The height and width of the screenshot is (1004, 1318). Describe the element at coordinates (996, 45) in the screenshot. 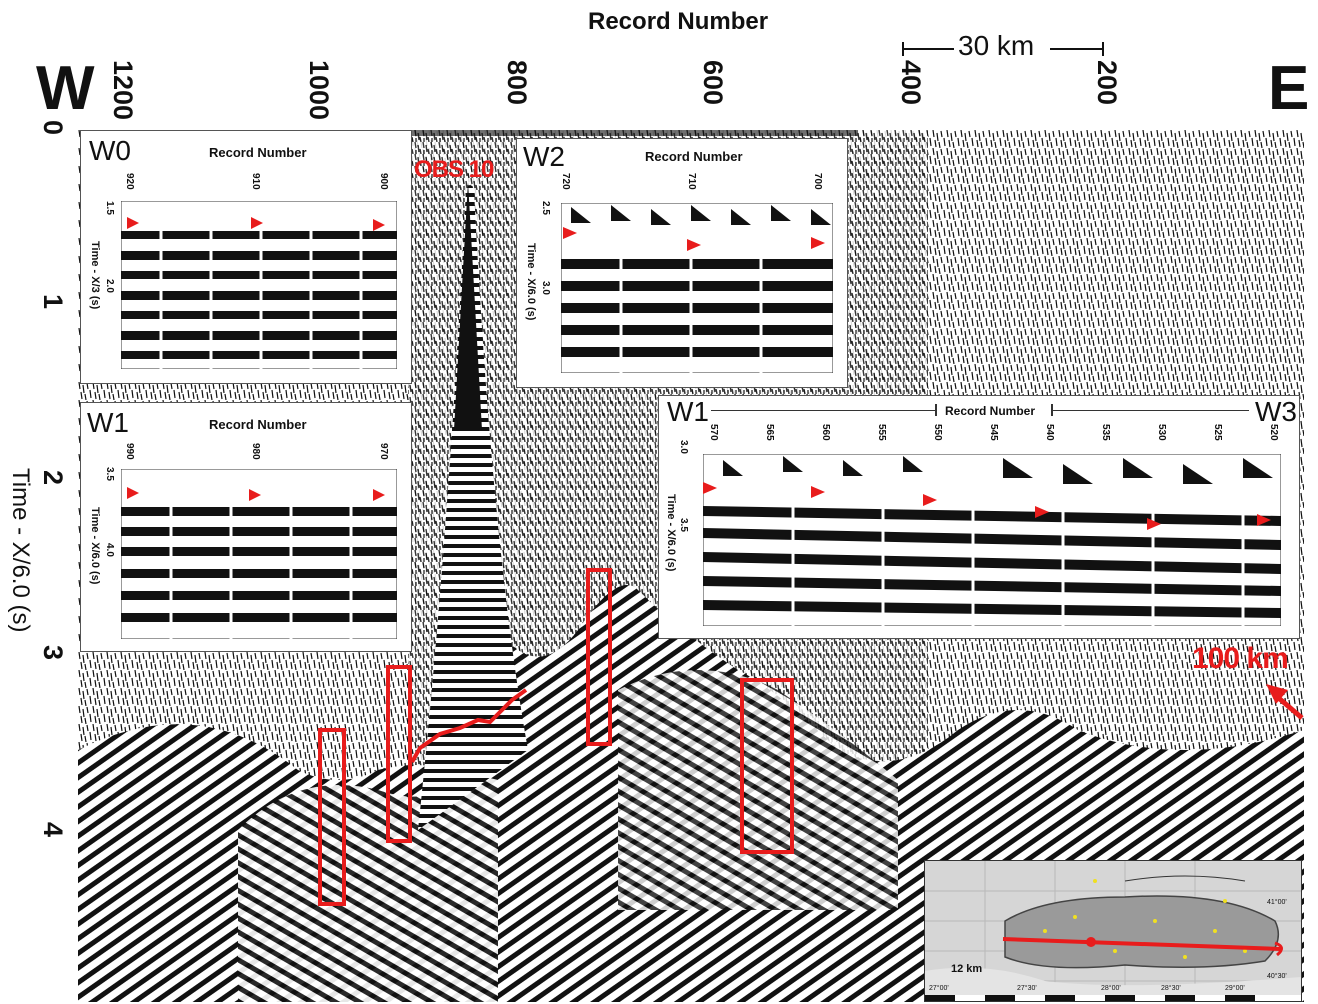

I see `scale-bar-label: 30 km` at that location.